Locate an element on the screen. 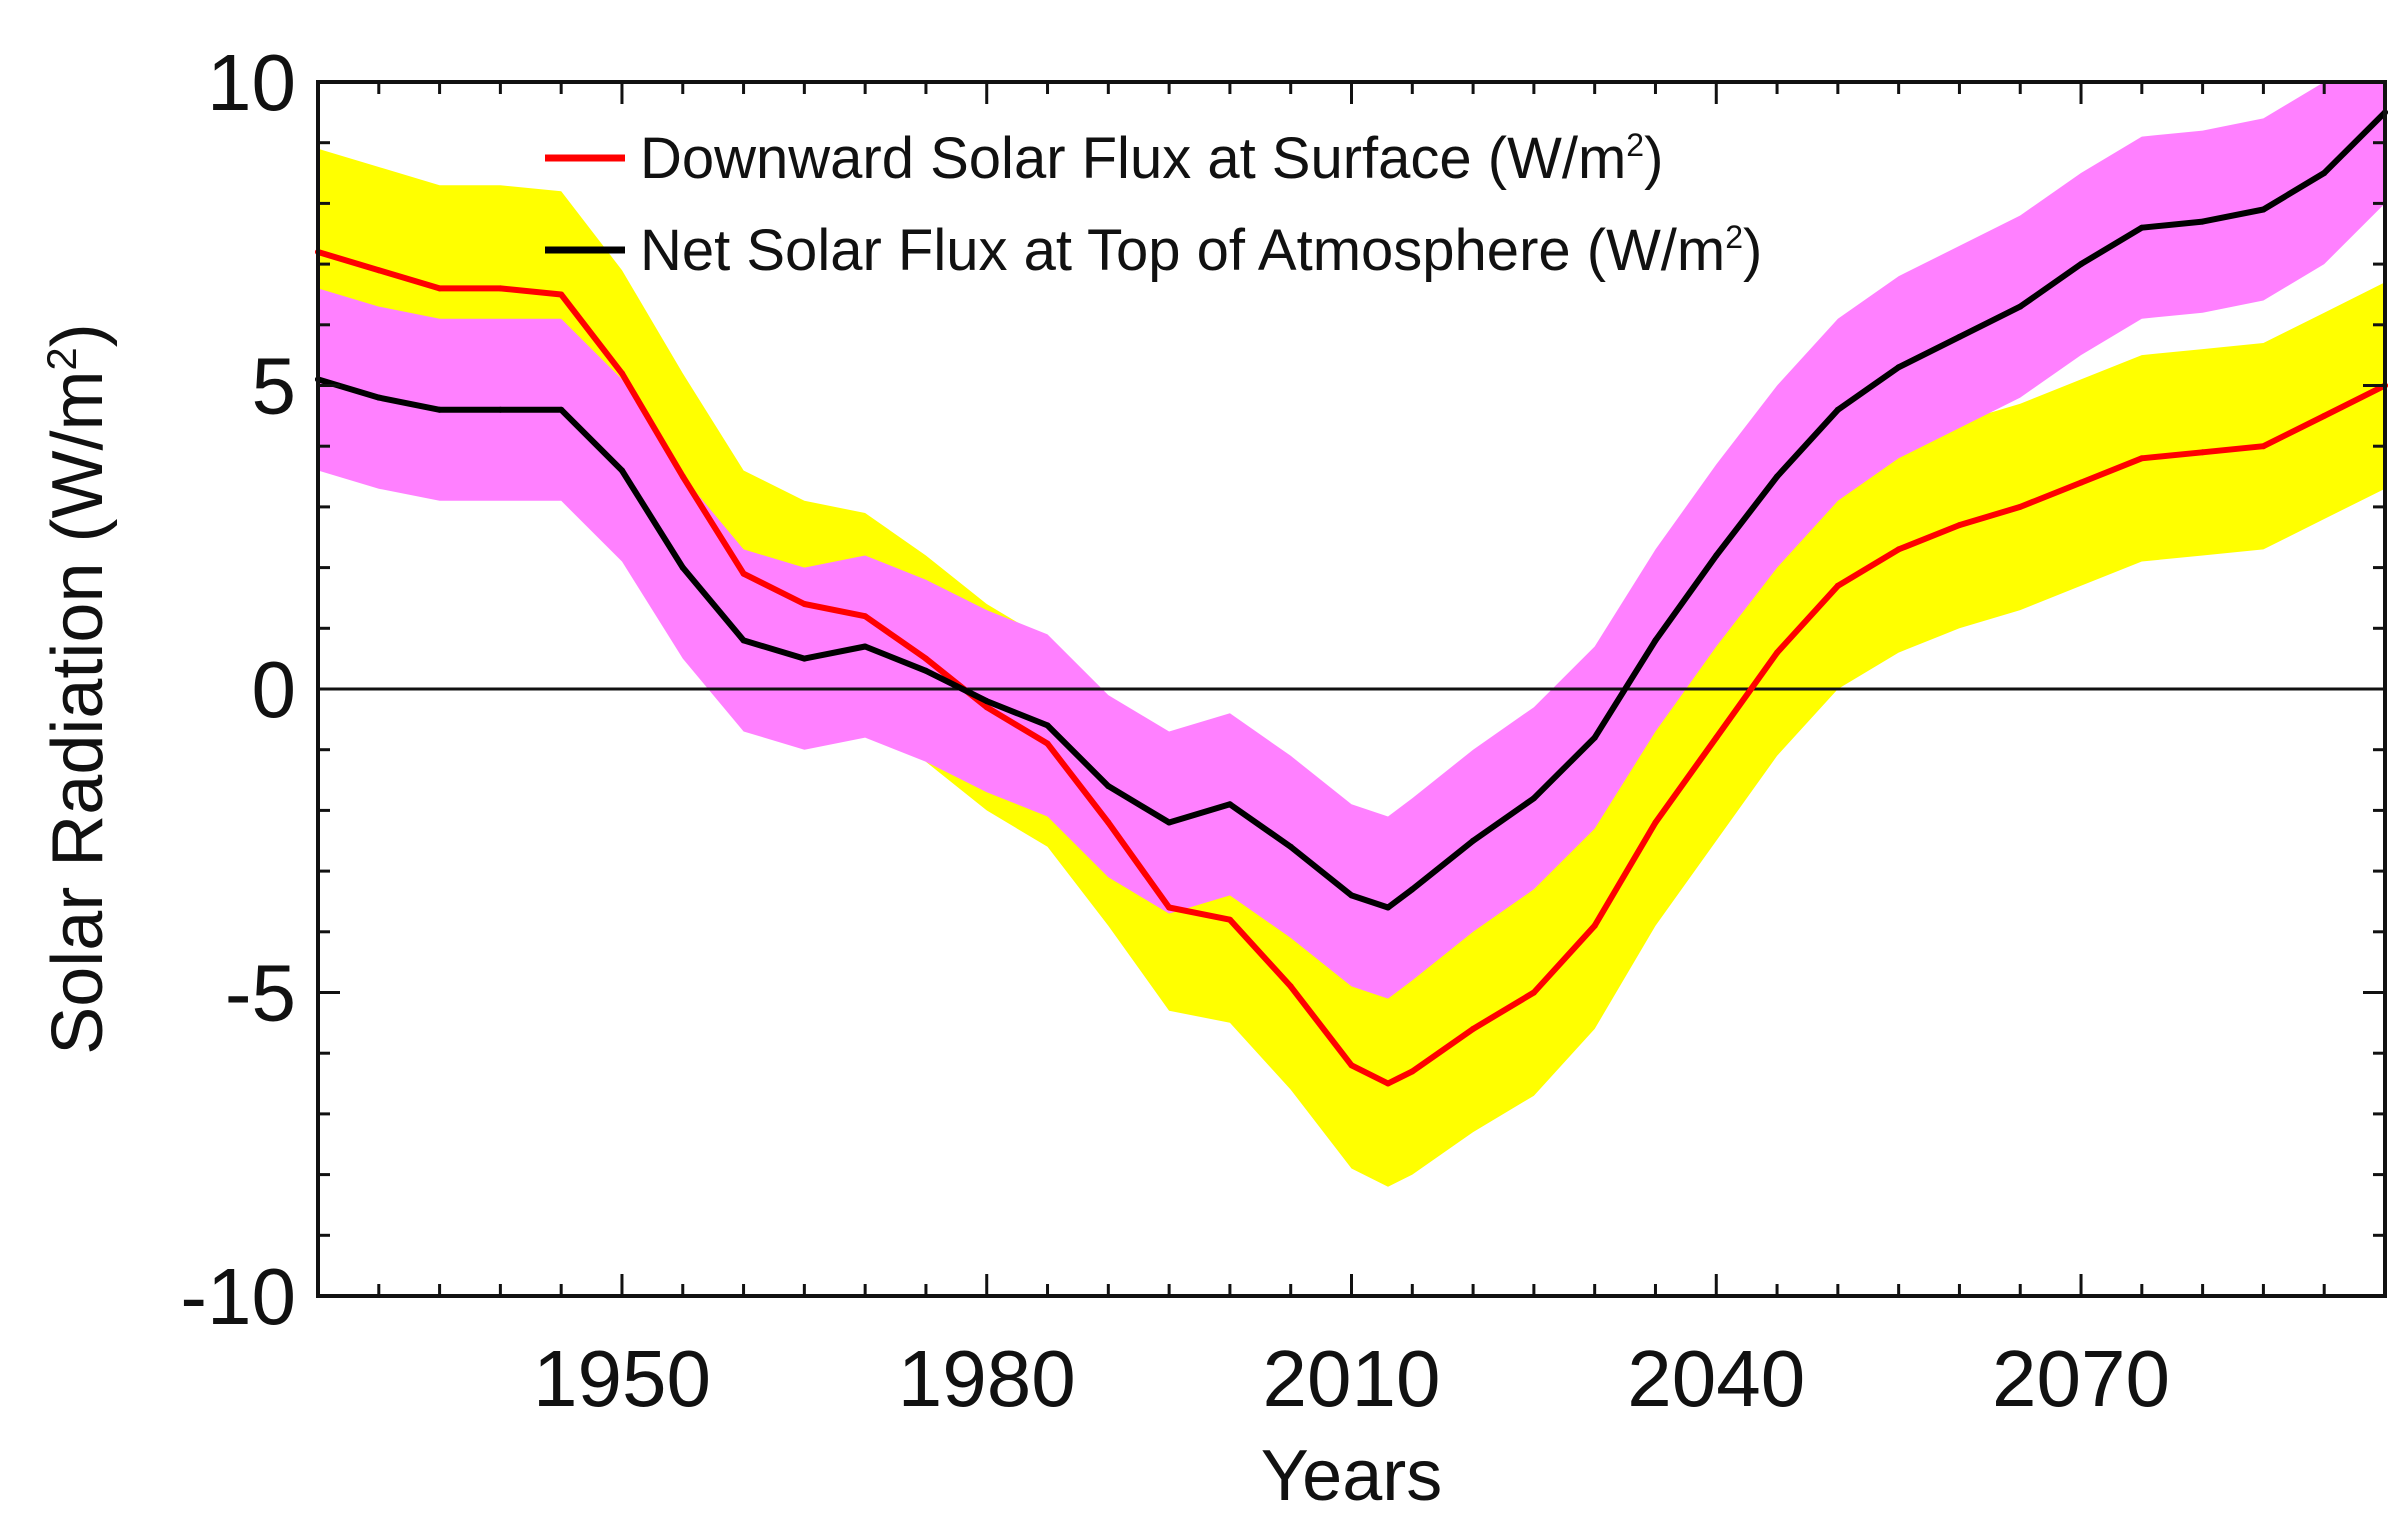  y-axis-label-text: Solar Radiation (W/m is located at coordinates (78, 713).